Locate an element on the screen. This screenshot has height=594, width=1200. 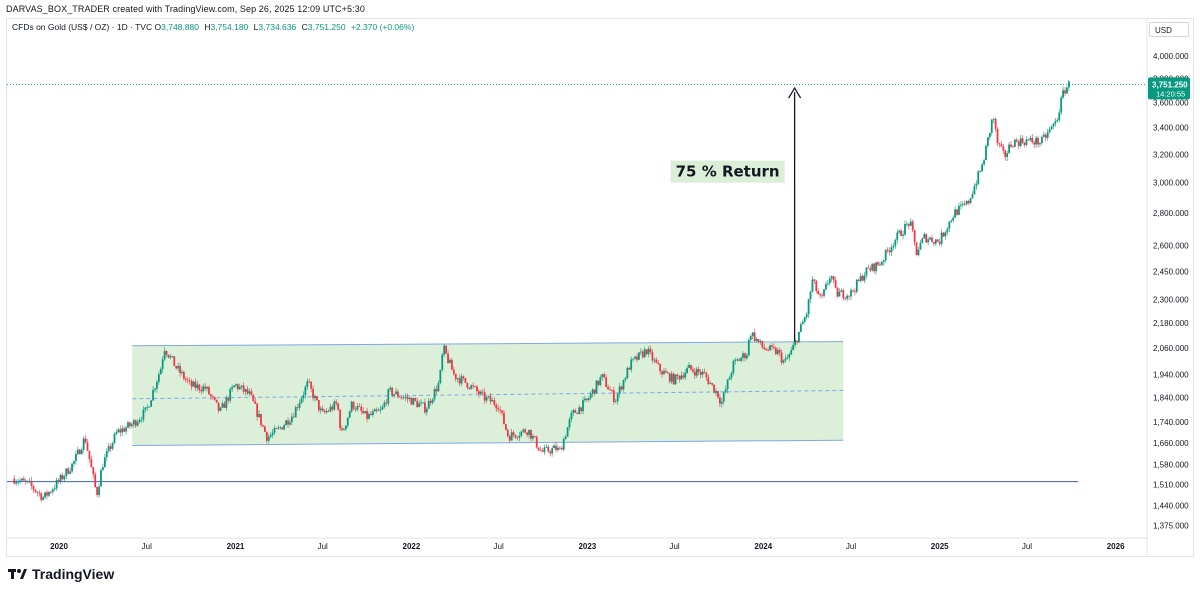
price-tick-label: 3,400.000 is located at coordinates (1171, 128).